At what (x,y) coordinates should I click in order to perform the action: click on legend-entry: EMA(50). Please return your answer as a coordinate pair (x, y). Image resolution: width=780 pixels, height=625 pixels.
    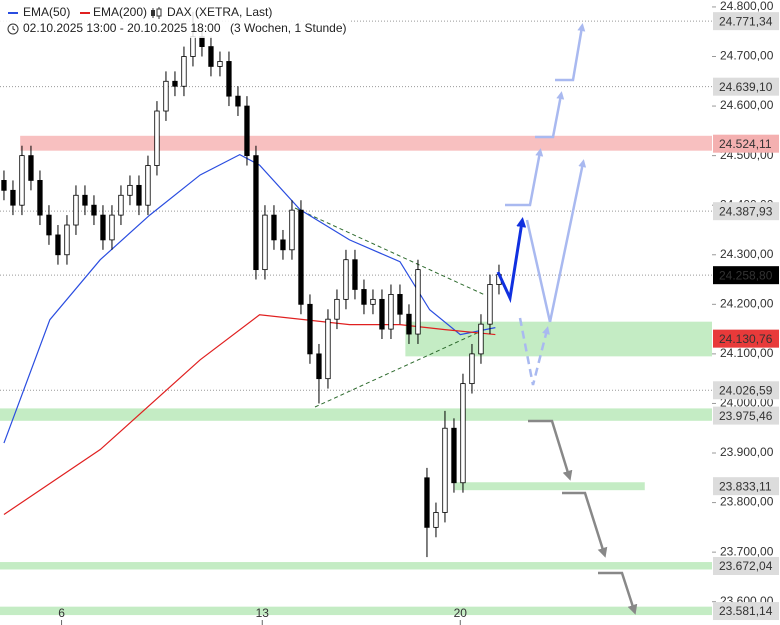
    Looking at the image, I should click on (46, 12).